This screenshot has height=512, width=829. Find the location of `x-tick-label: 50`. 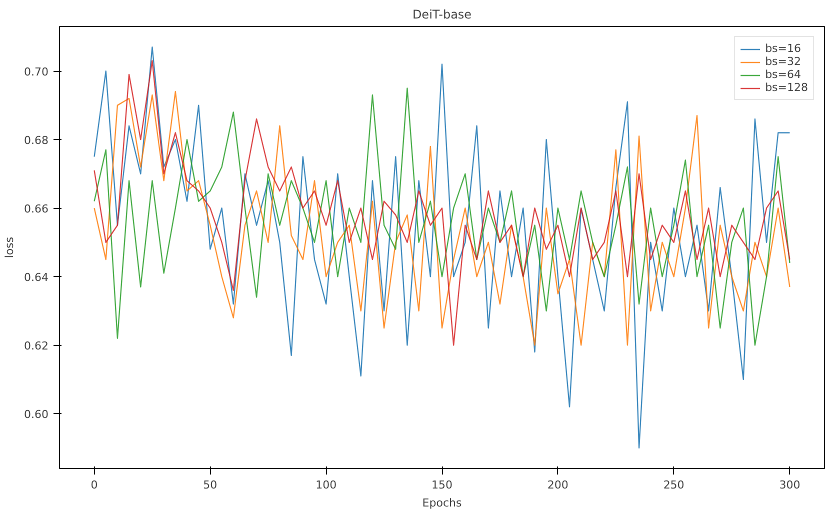

x-tick-label: 50 is located at coordinates (210, 485).